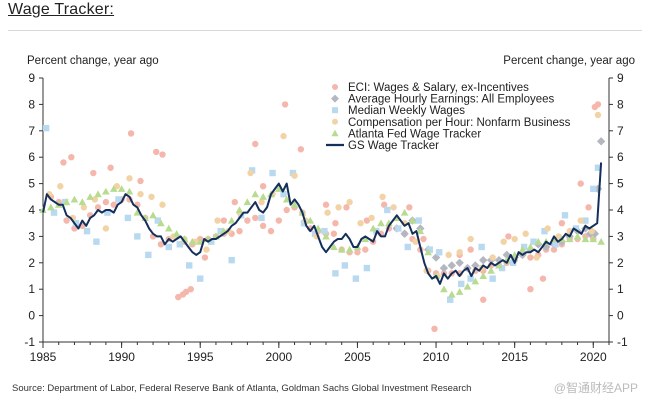  Describe the element at coordinates (406, 111) in the screenshot. I see `legend-label-median: Median Weekly Wages` at that location.